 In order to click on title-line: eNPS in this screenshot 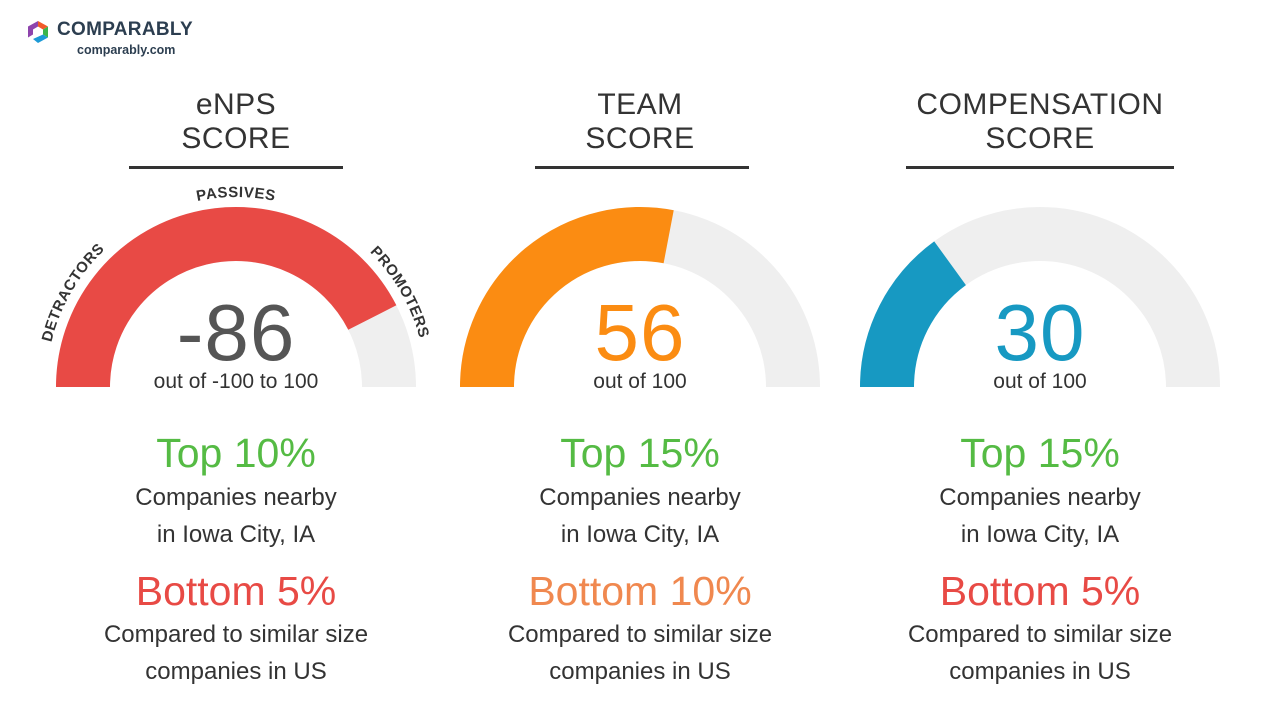, I will do `click(236, 104)`.